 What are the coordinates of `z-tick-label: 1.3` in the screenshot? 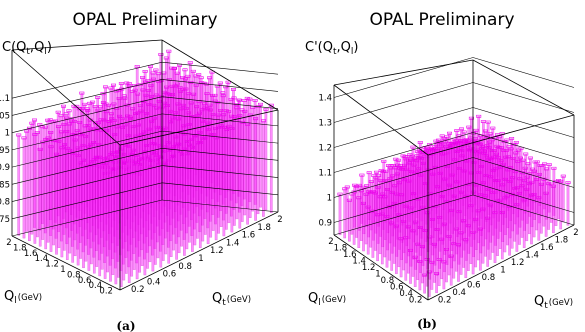 It's located at (325, 124).